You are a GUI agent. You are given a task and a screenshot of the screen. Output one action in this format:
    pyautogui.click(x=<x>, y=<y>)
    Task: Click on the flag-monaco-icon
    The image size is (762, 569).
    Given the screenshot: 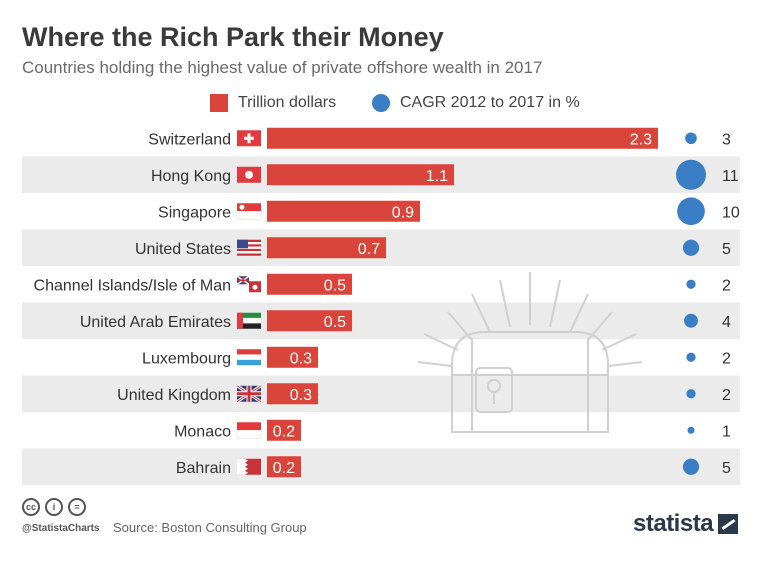 What is the action you would take?
    pyautogui.click(x=249, y=430)
    